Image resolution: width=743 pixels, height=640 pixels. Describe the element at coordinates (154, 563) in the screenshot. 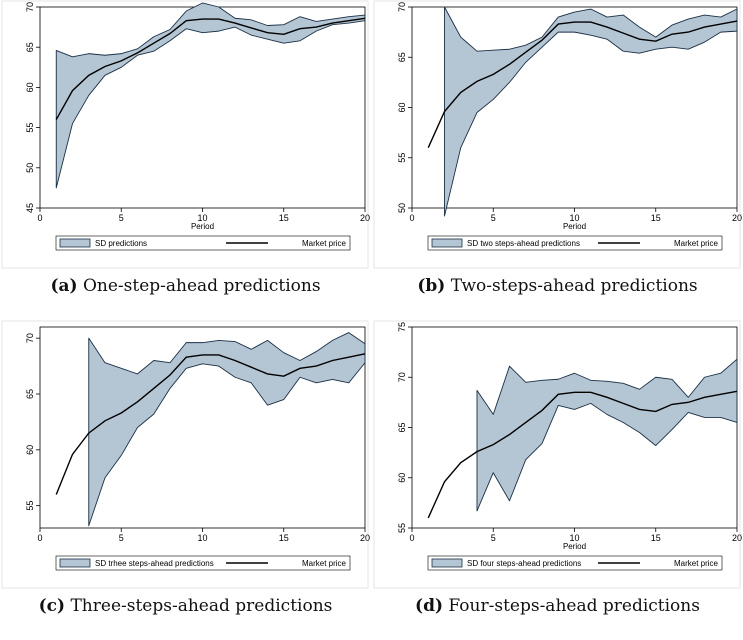

I see `legend-band-label: SD trhee steps-ahead predictions` at that location.